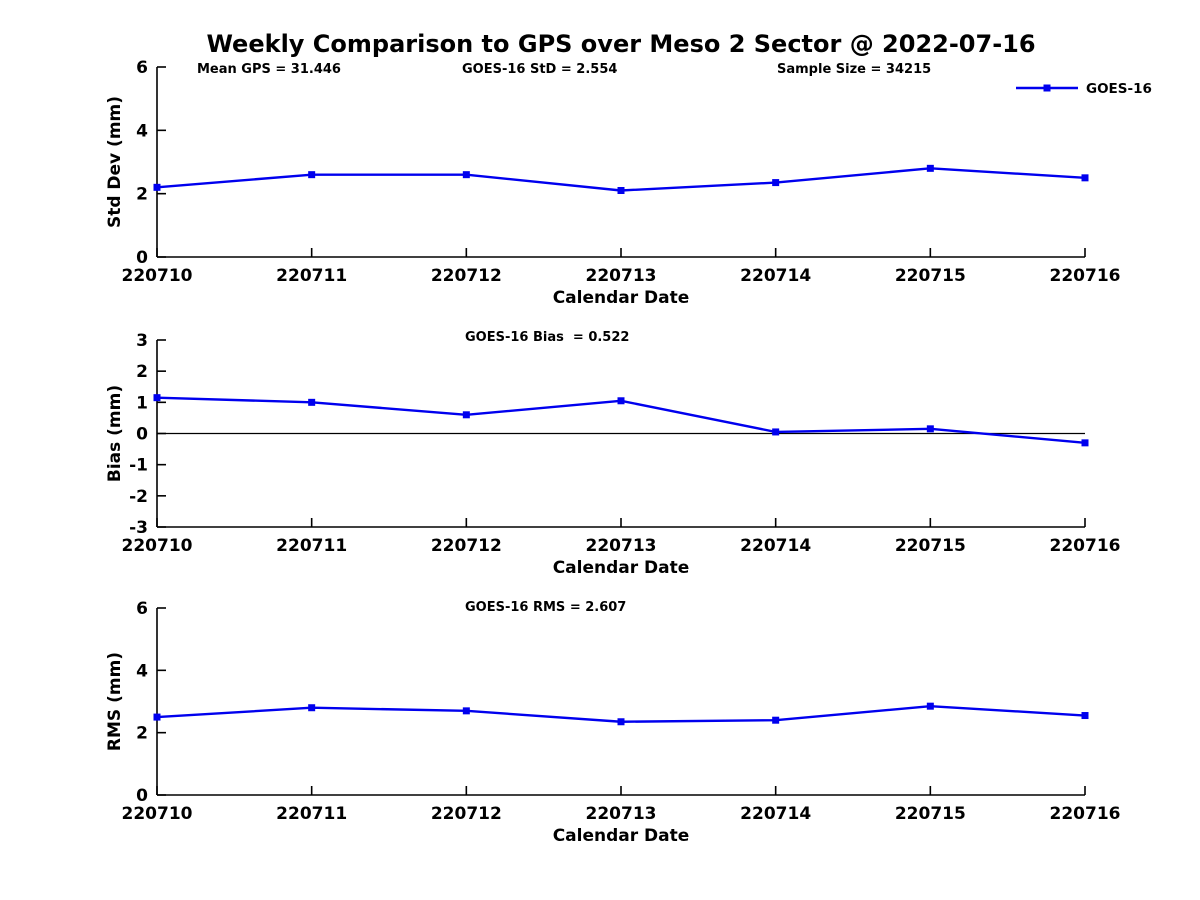  What do you see at coordinates (138, 466) in the screenshot?
I see `y-tick-label: -1` at bounding box center [138, 466].